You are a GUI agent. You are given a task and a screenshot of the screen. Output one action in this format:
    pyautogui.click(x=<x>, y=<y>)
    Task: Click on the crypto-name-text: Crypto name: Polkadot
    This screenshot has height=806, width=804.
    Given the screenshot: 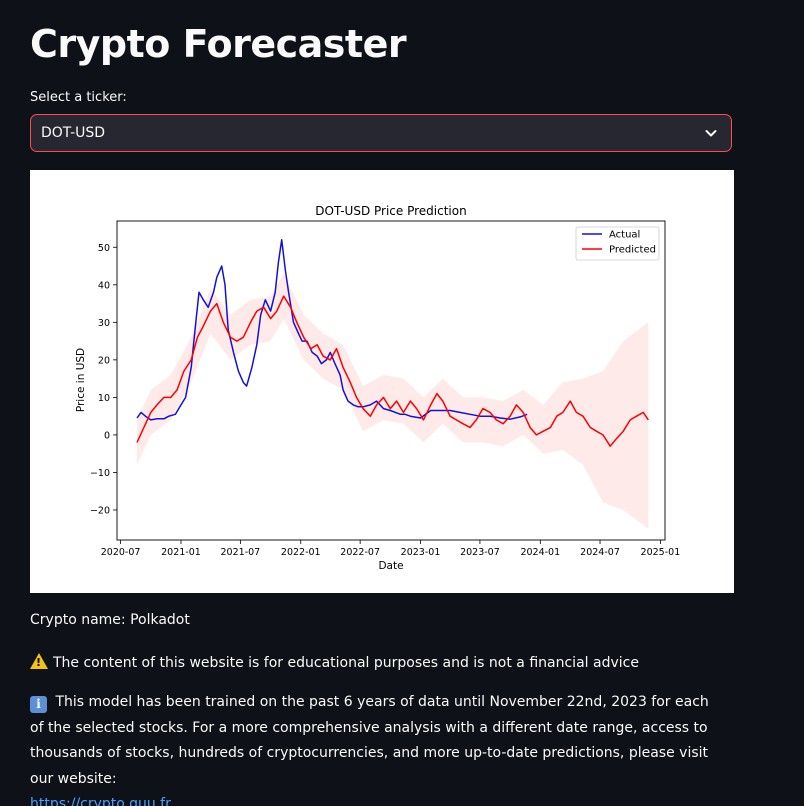 What is the action you would take?
    pyautogui.click(x=110, y=620)
    